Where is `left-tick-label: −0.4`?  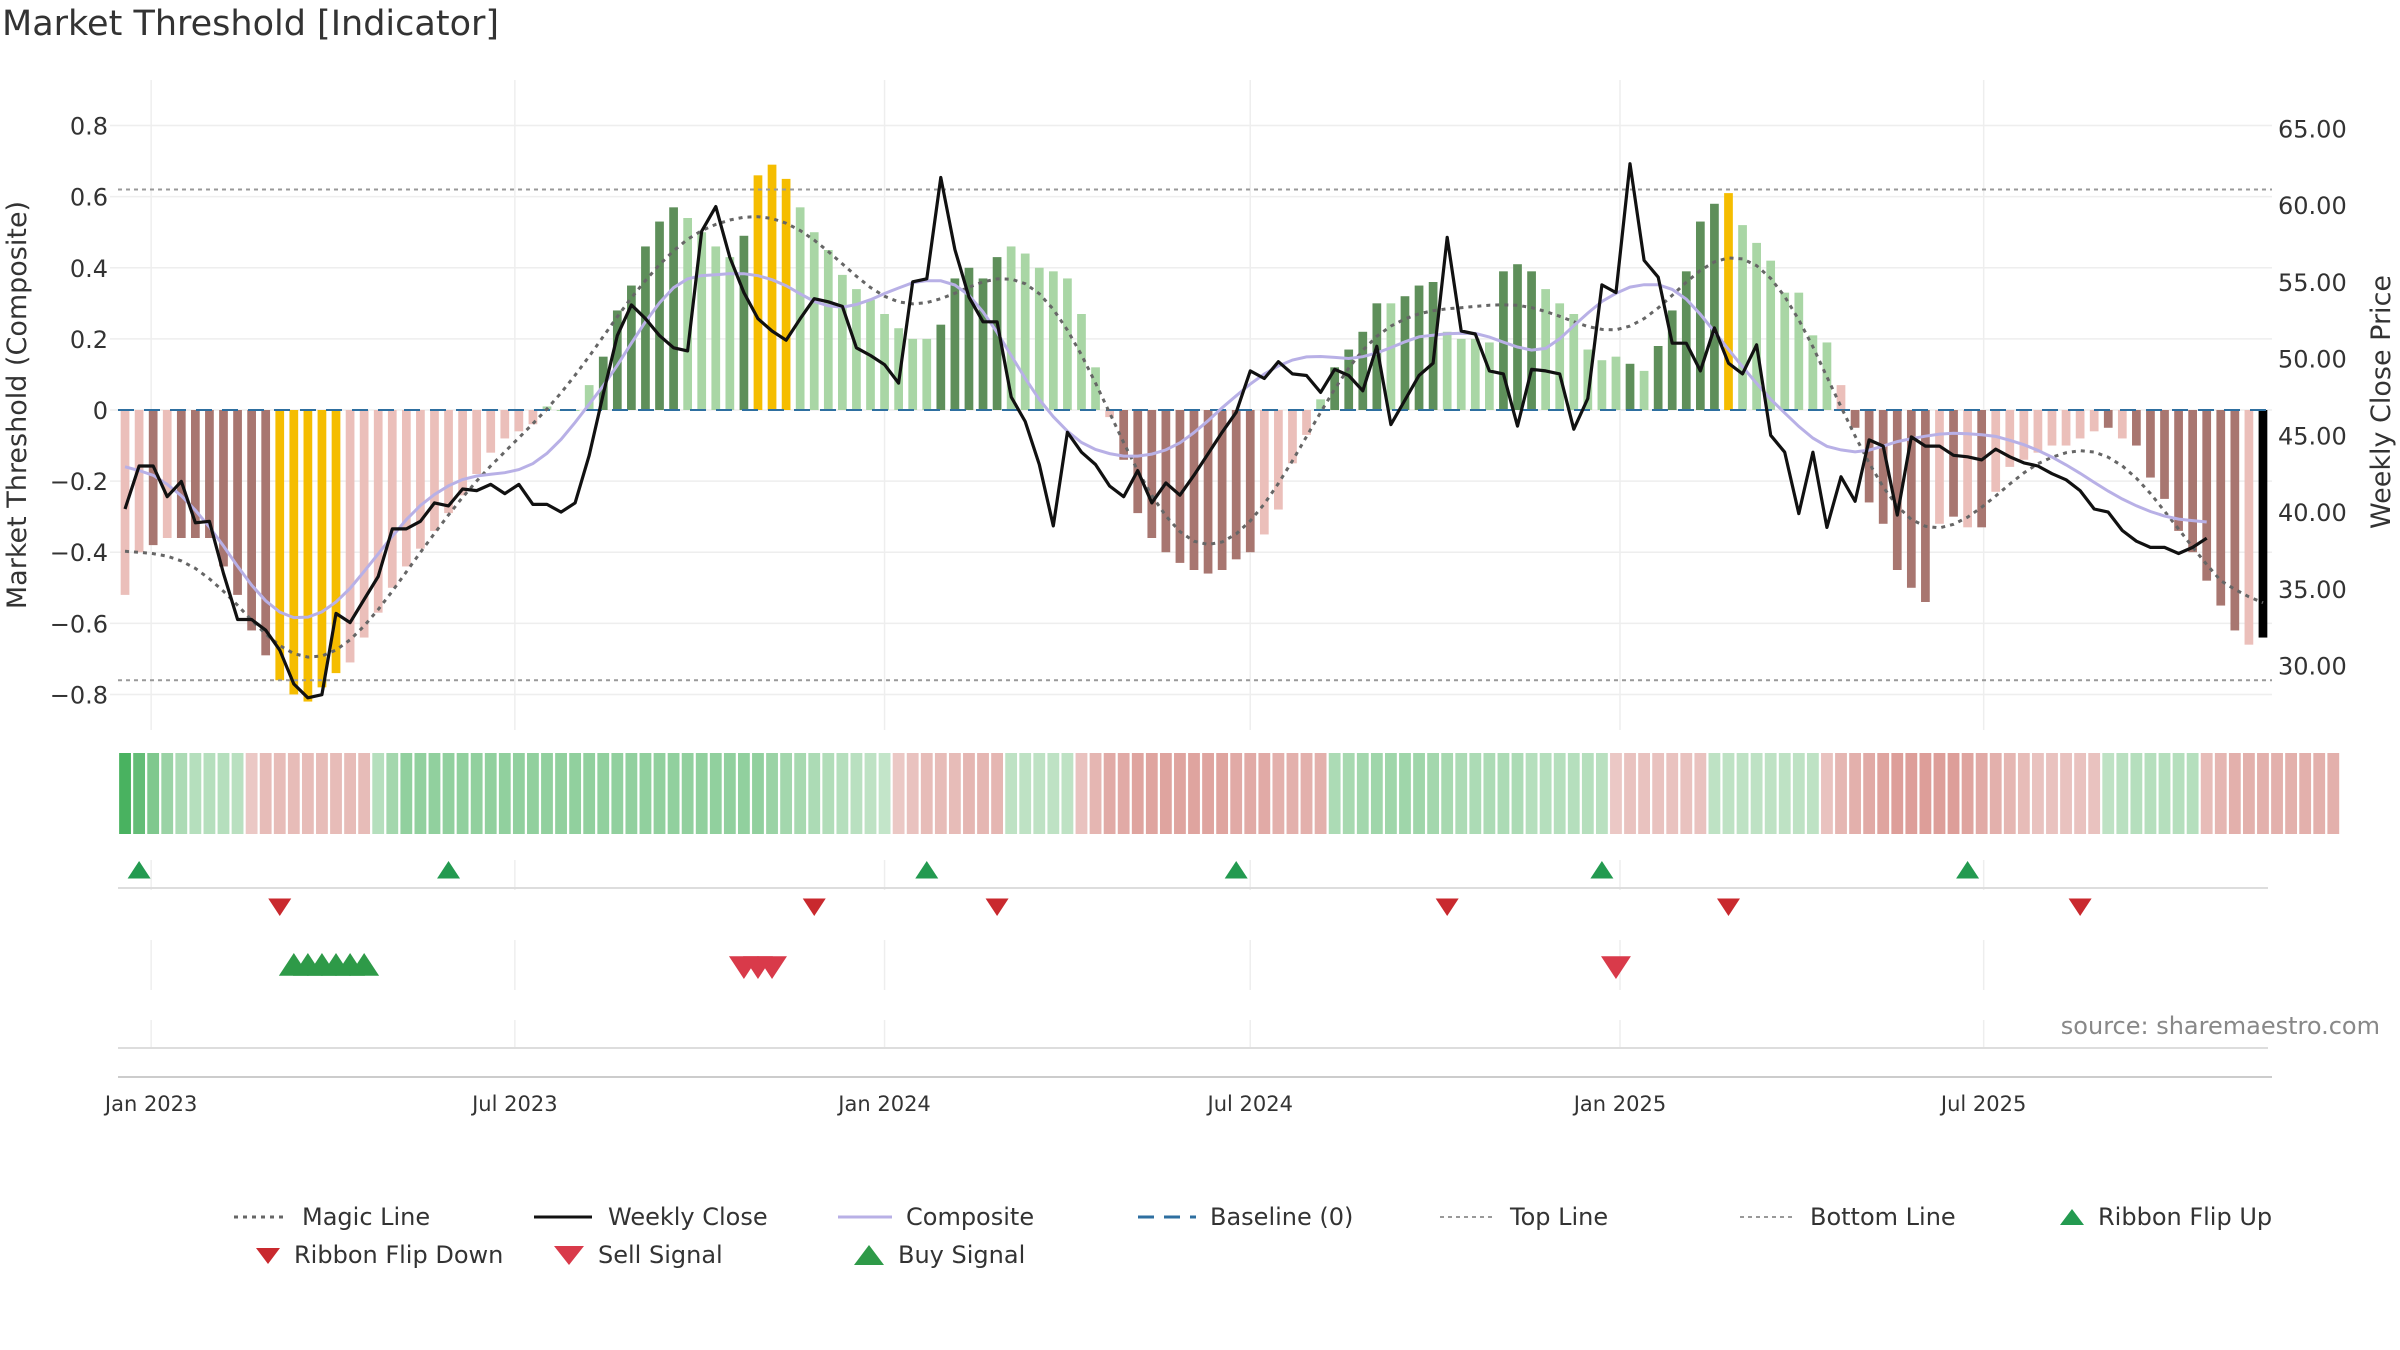 left-tick-label: −0.4 is located at coordinates (79, 553).